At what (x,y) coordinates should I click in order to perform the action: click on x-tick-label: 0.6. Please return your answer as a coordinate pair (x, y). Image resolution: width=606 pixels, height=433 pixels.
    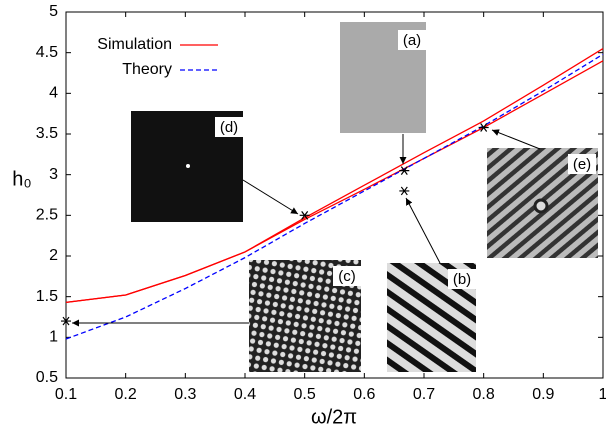
    Looking at the image, I should click on (364, 394).